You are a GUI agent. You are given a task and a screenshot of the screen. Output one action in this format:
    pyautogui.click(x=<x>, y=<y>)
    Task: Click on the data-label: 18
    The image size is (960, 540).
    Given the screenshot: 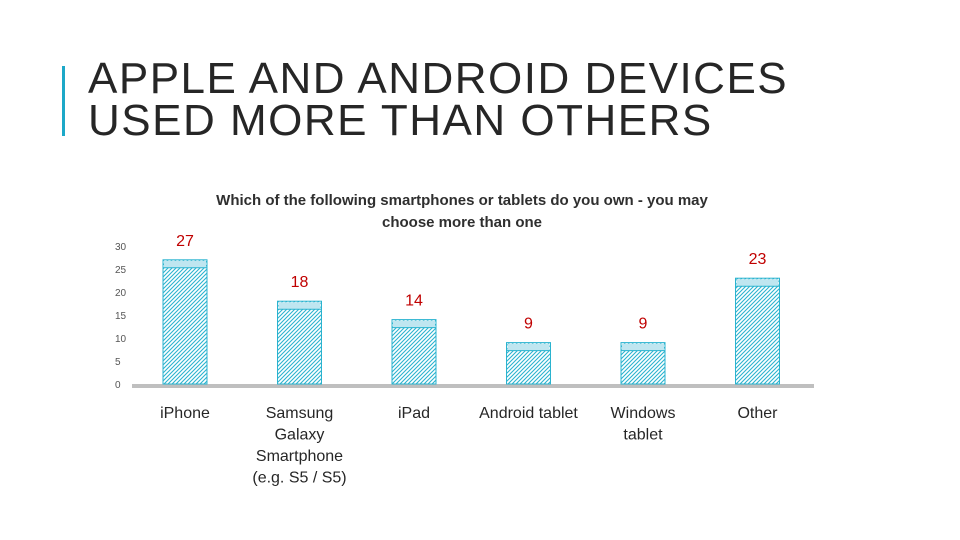 What is the action you would take?
    pyautogui.click(x=300, y=282)
    